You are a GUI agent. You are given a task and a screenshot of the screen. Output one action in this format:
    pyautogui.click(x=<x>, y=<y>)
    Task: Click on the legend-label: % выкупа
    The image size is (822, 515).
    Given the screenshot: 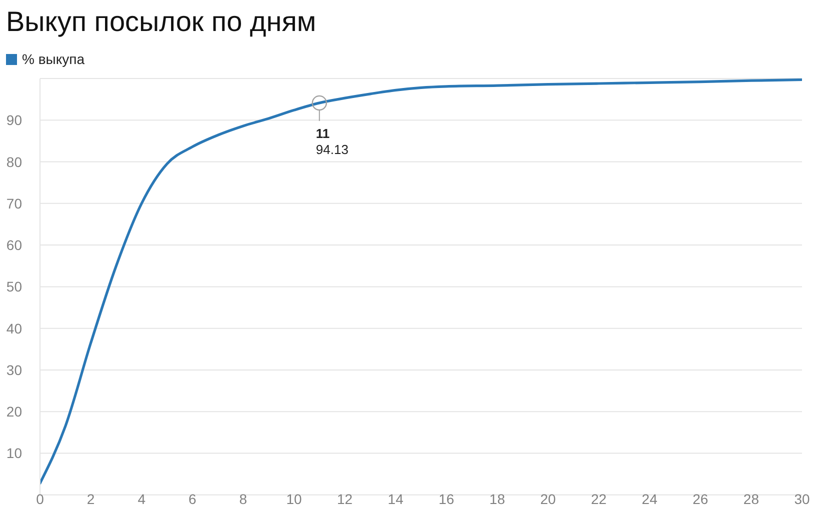 What is the action you would take?
    pyautogui.click(x=53, y=59)
    